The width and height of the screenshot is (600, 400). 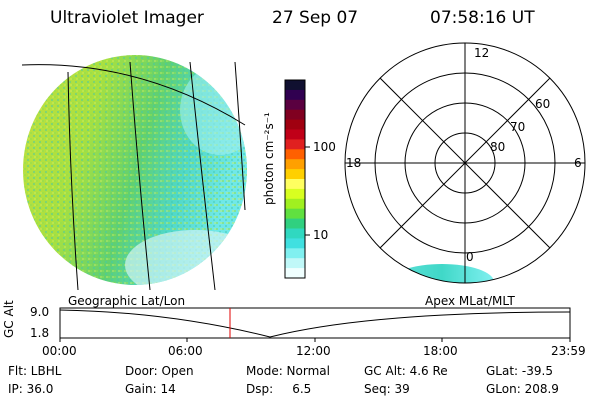 I want to click on colorbar-tick-100: 100, so click(x=324, y=147).